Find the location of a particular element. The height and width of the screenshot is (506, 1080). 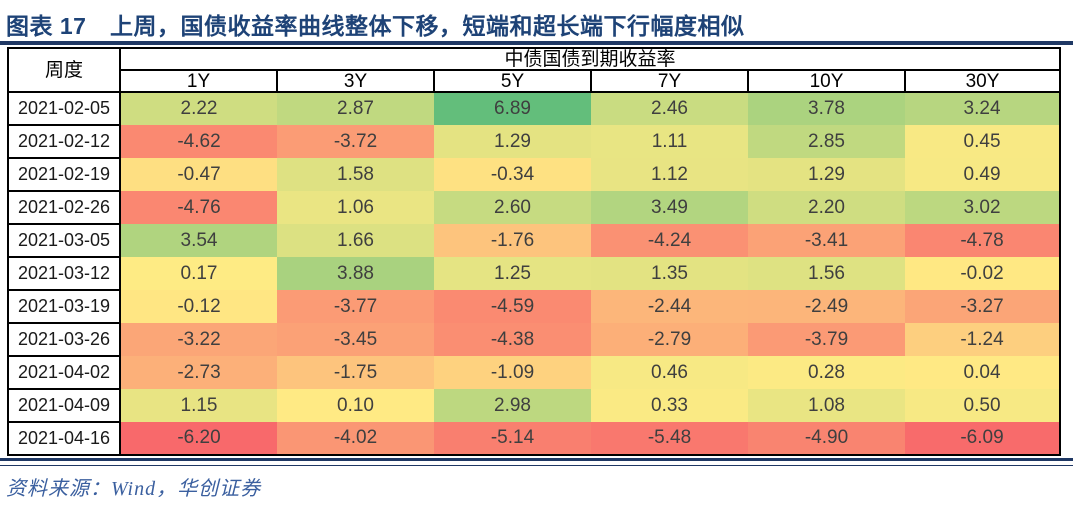

group-header-cell: 中债国债到期收益率 is located at coordinates (590, 59).